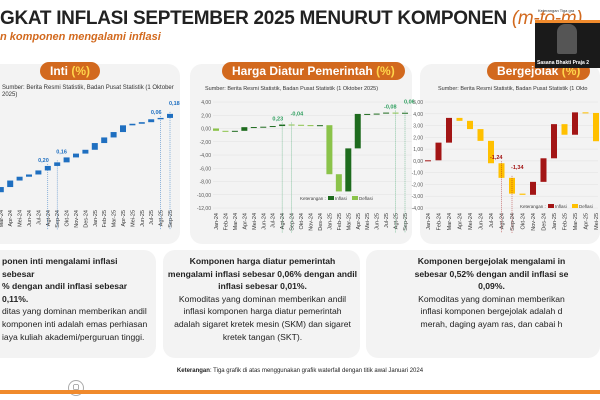 This screenshot has height=400, width=600. What do you see at coordinates (297, 115) in the screenshot?
I see `data-label-Sep-24: -0,04` at bounding box center [297, 115].